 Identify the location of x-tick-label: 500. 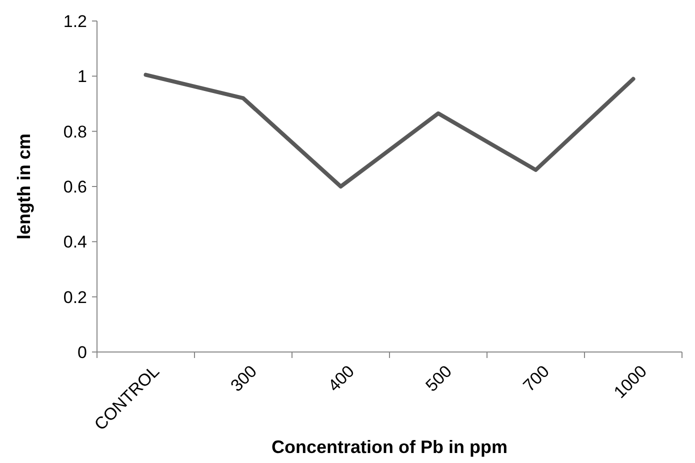
(439, 379).